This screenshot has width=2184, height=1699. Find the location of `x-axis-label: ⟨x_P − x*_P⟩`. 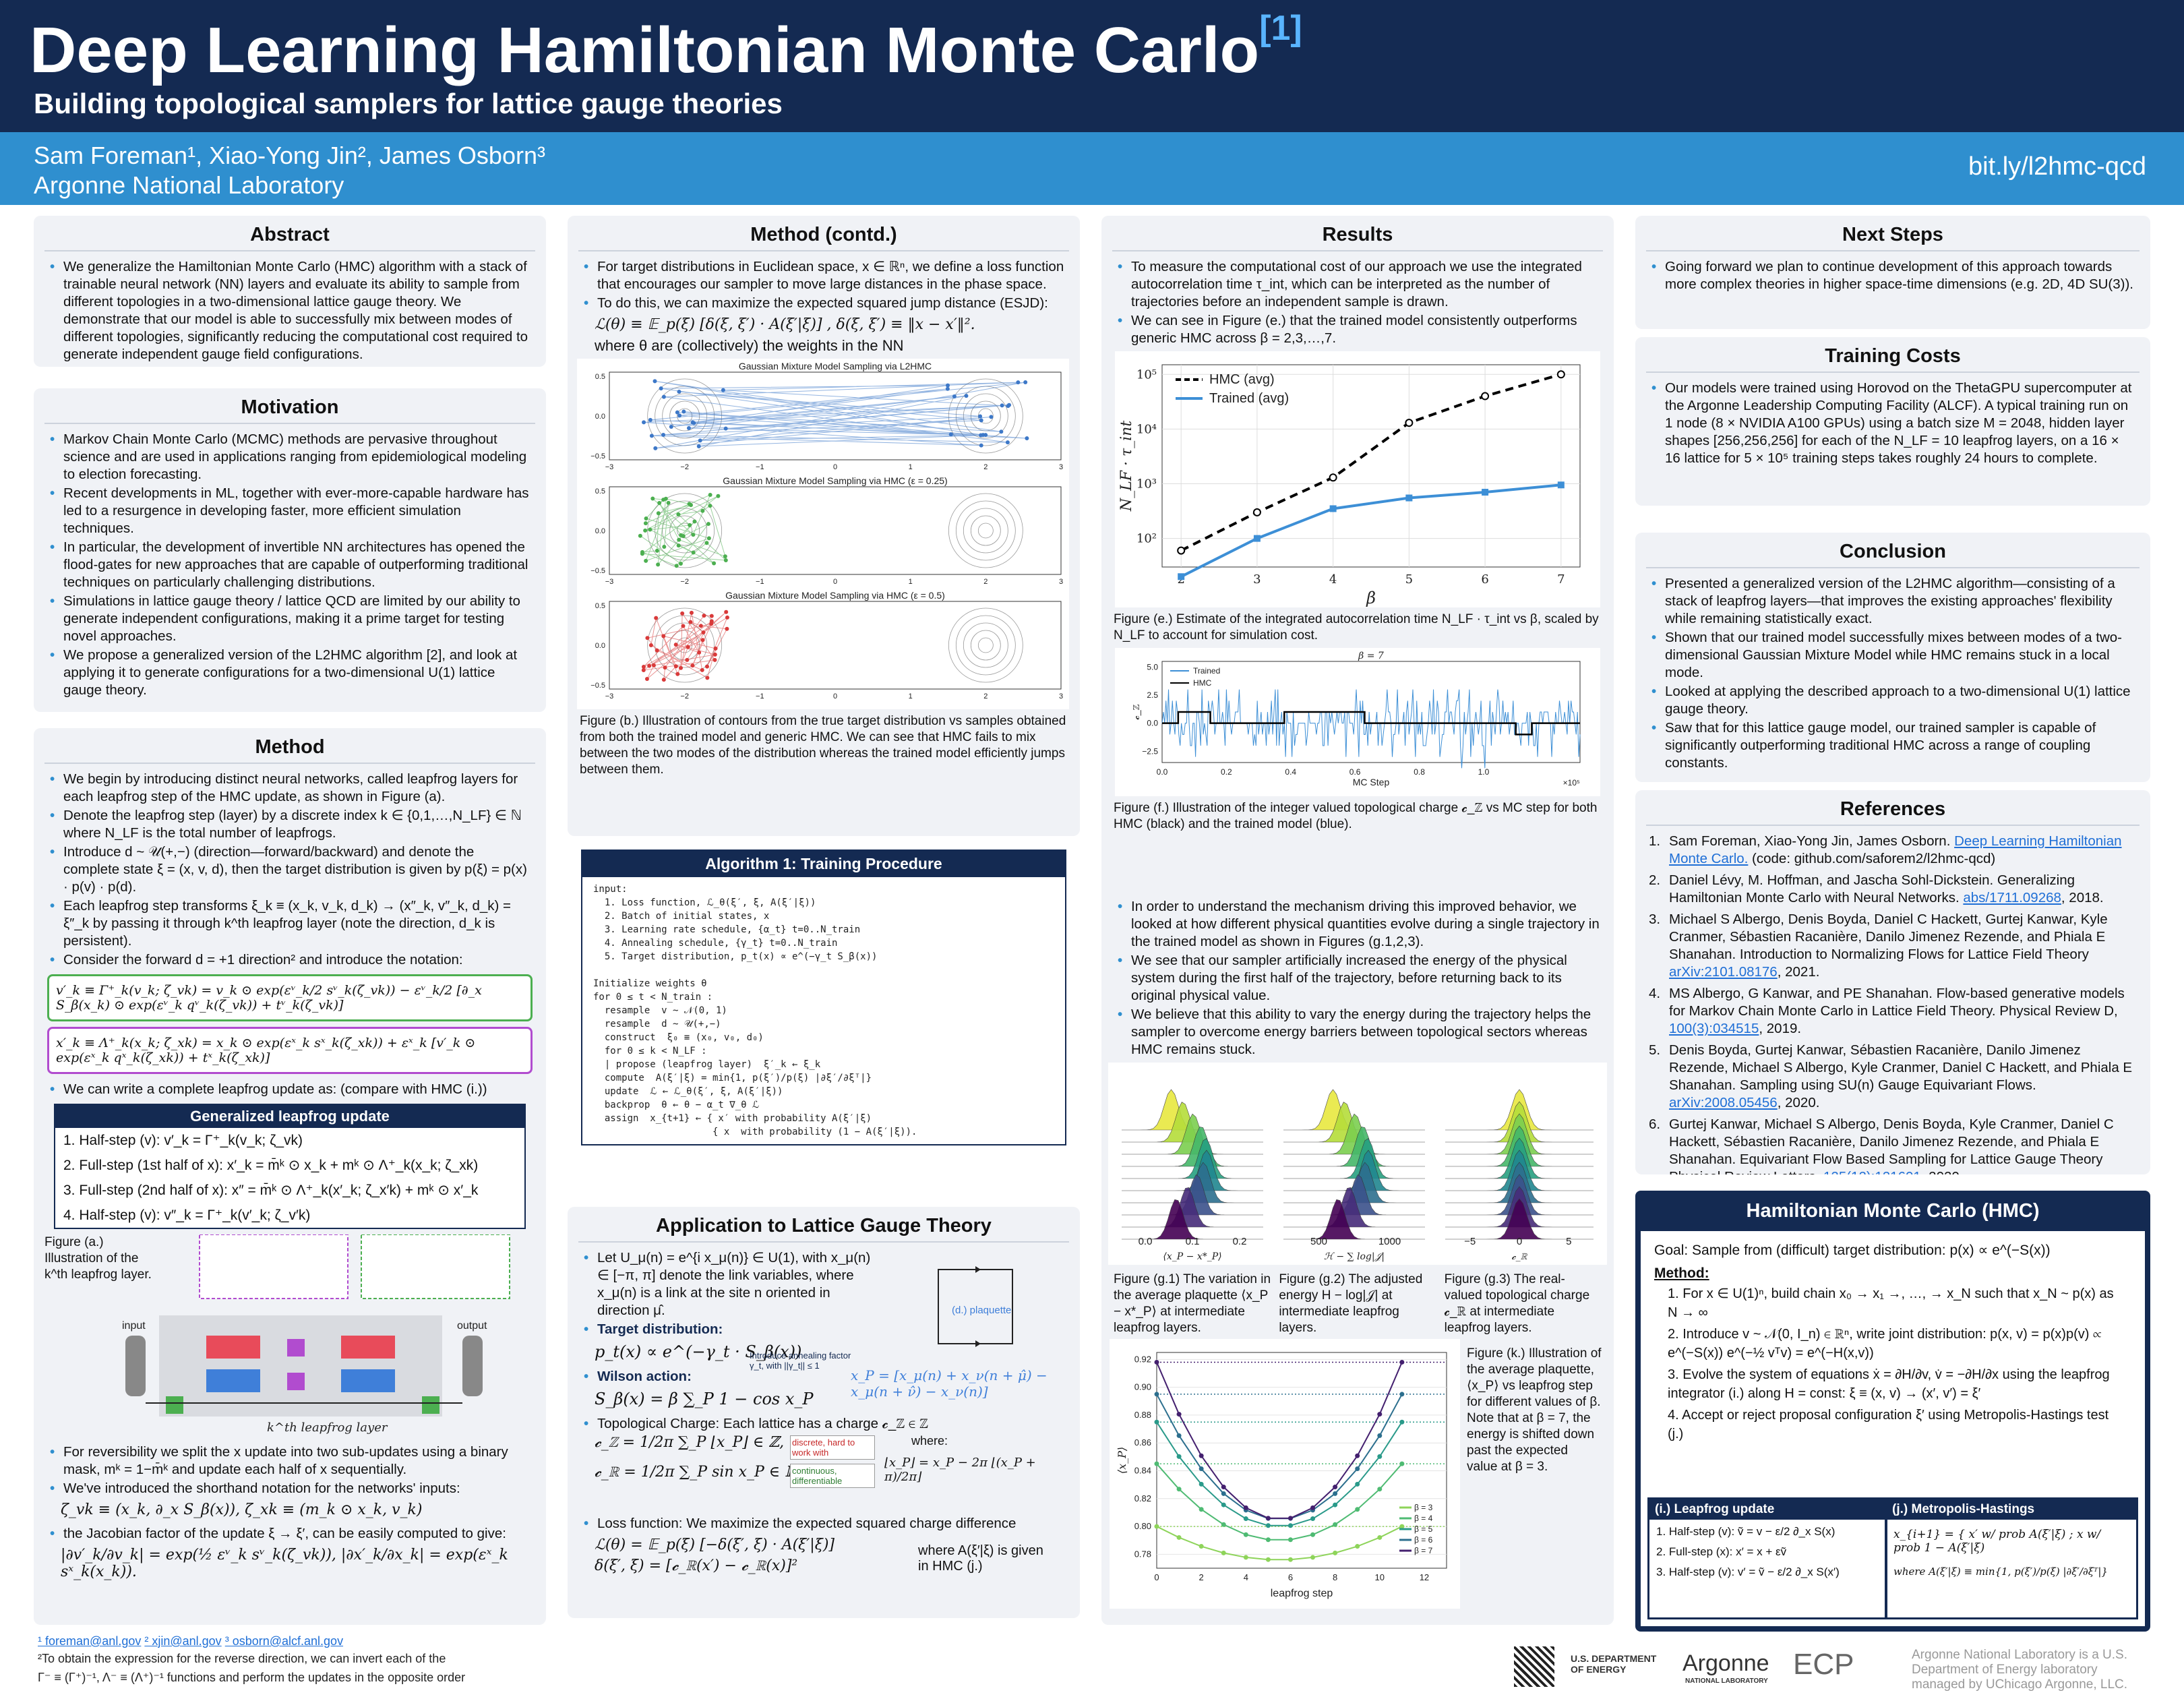

x-axis-label: ⟨x_P − x*_P⟩ is located at coordinates (1192, 1256).